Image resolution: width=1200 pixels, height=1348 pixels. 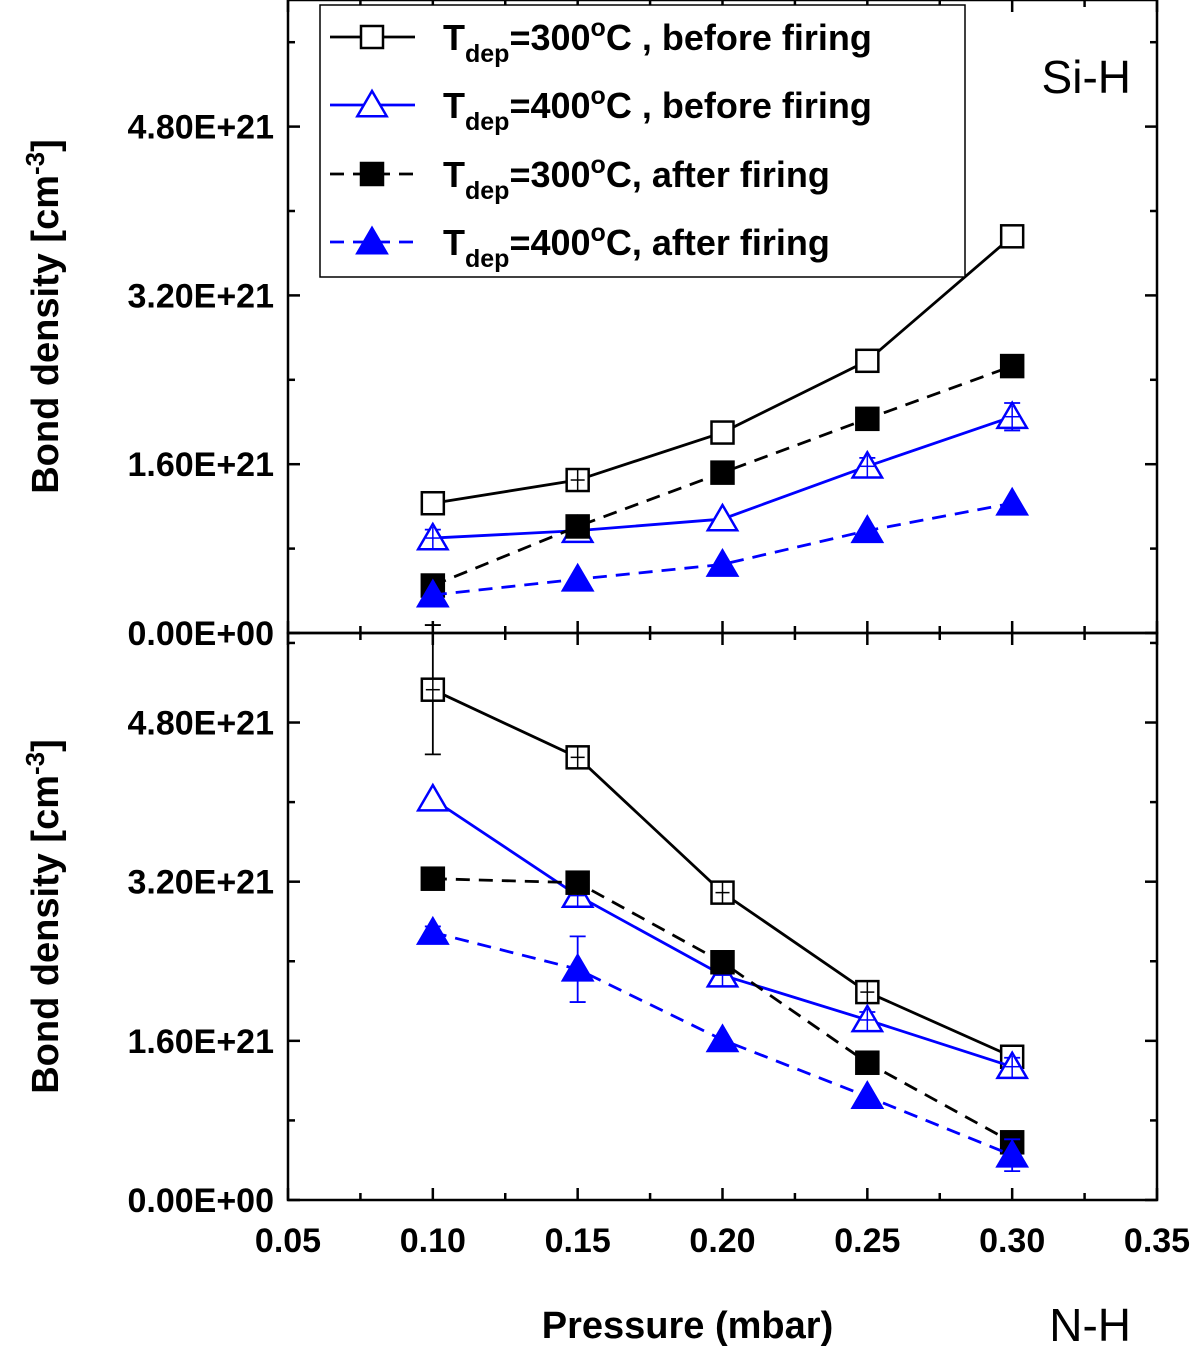 I want to click on x-tick-label: 0.20, so click(x=722, y=1241).